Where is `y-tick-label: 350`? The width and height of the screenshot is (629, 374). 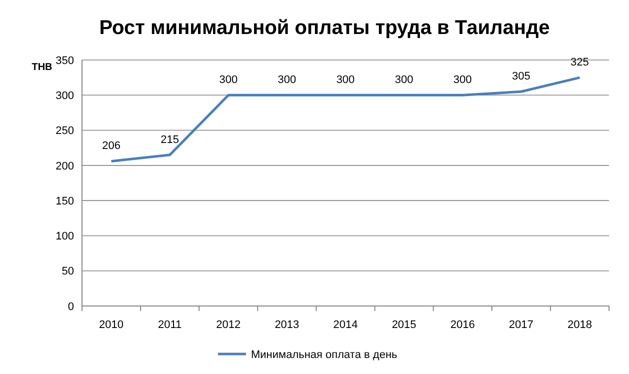 y-tick-label: 350 is located at coordinates (65, 60).